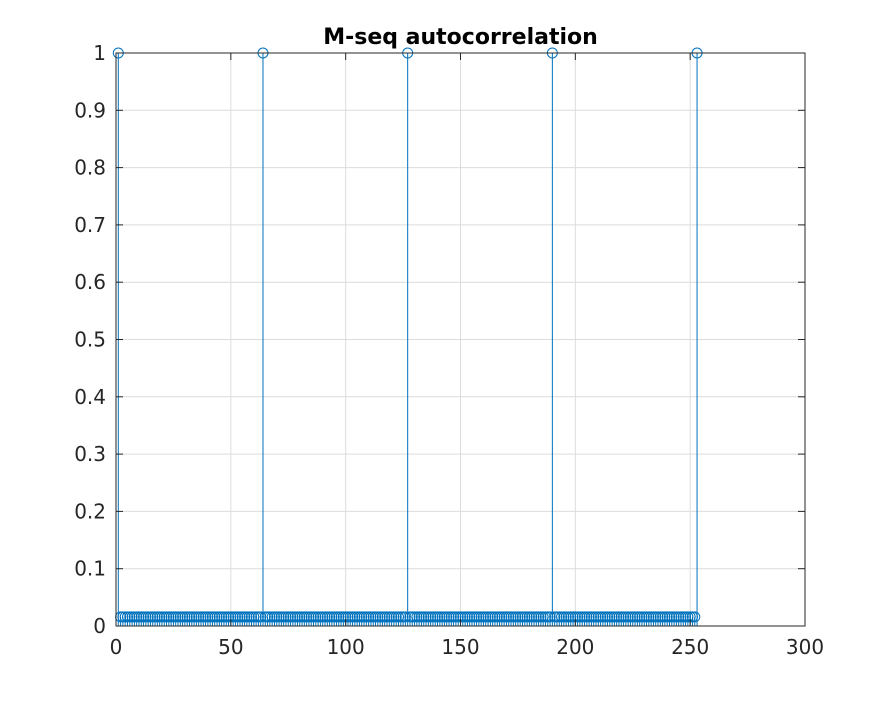  I want to click on y-tick-label: 0.1, so click(90, 569).